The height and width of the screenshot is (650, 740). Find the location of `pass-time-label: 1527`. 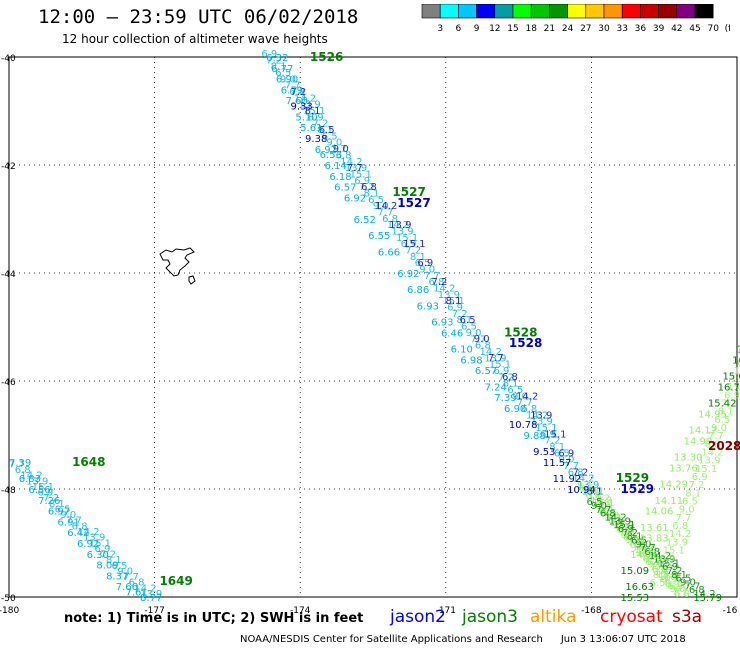

pass-time-label: 1527 is located at coordinates (408, 192).